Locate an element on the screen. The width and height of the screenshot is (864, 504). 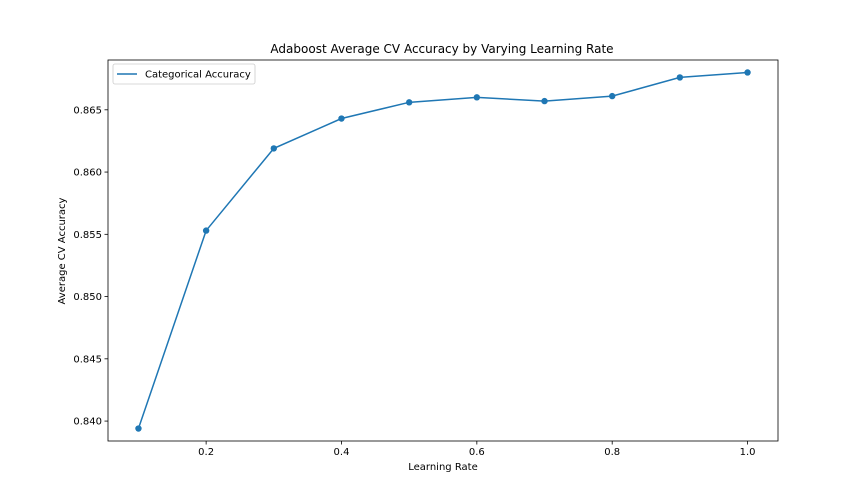
y-tick-label: 0.855 is located at coordinates (87, 235).